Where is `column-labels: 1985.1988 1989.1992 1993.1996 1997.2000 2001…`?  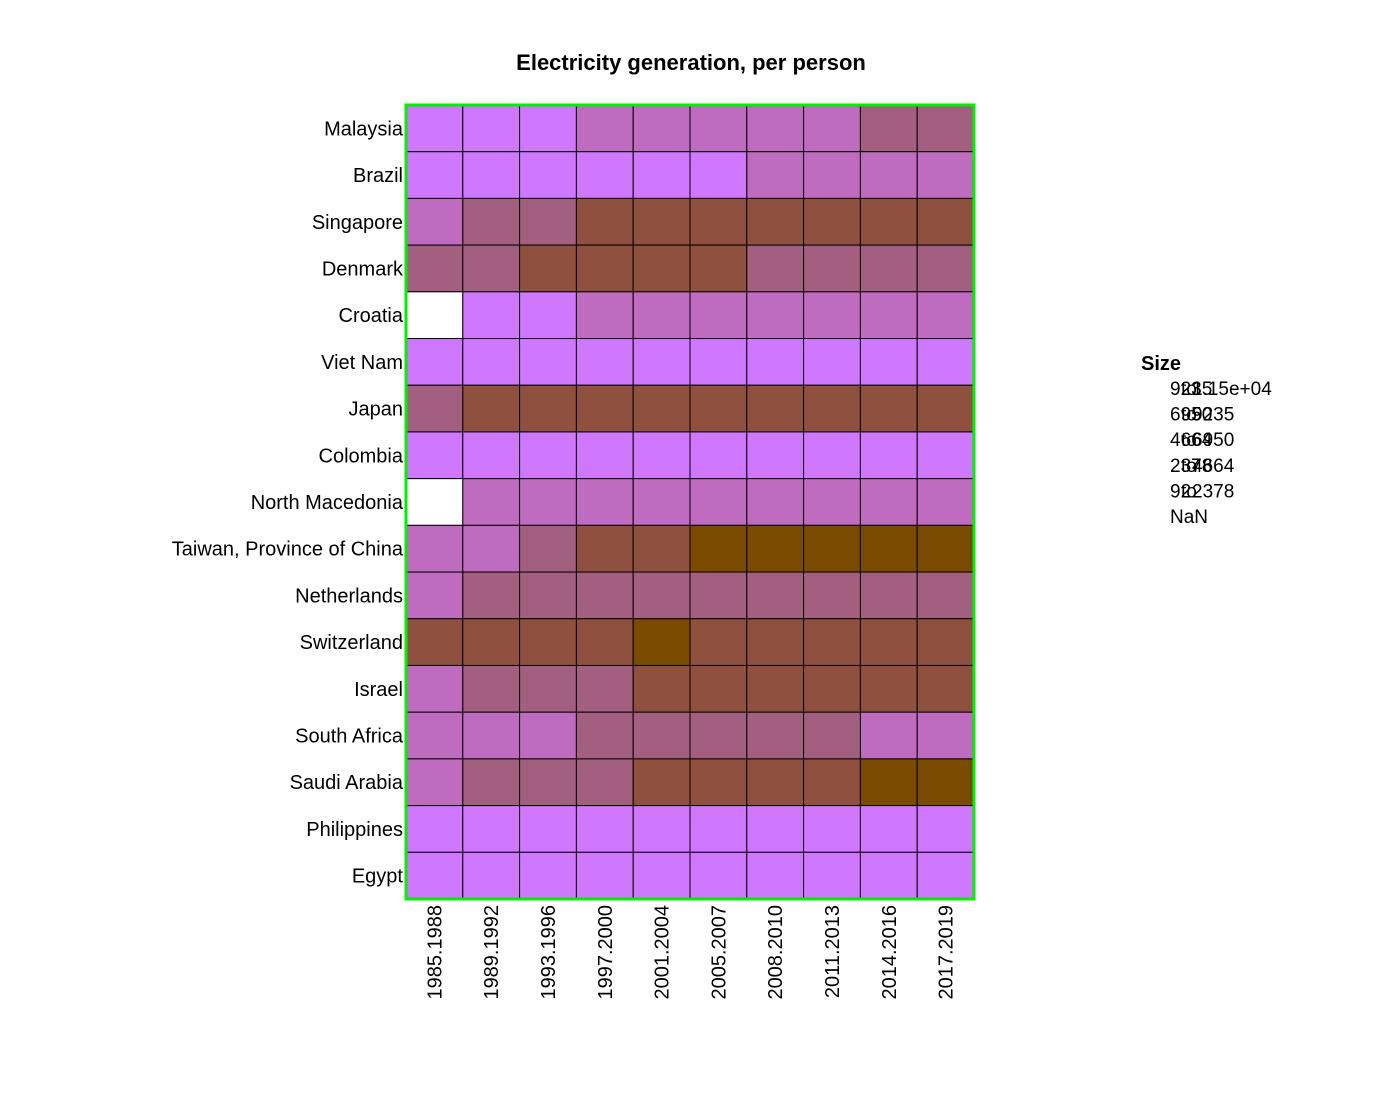 column-labels: 1985.1988 1989.1992 1993.1996 1997.2000 2001… is located at coordinates (690, 952).